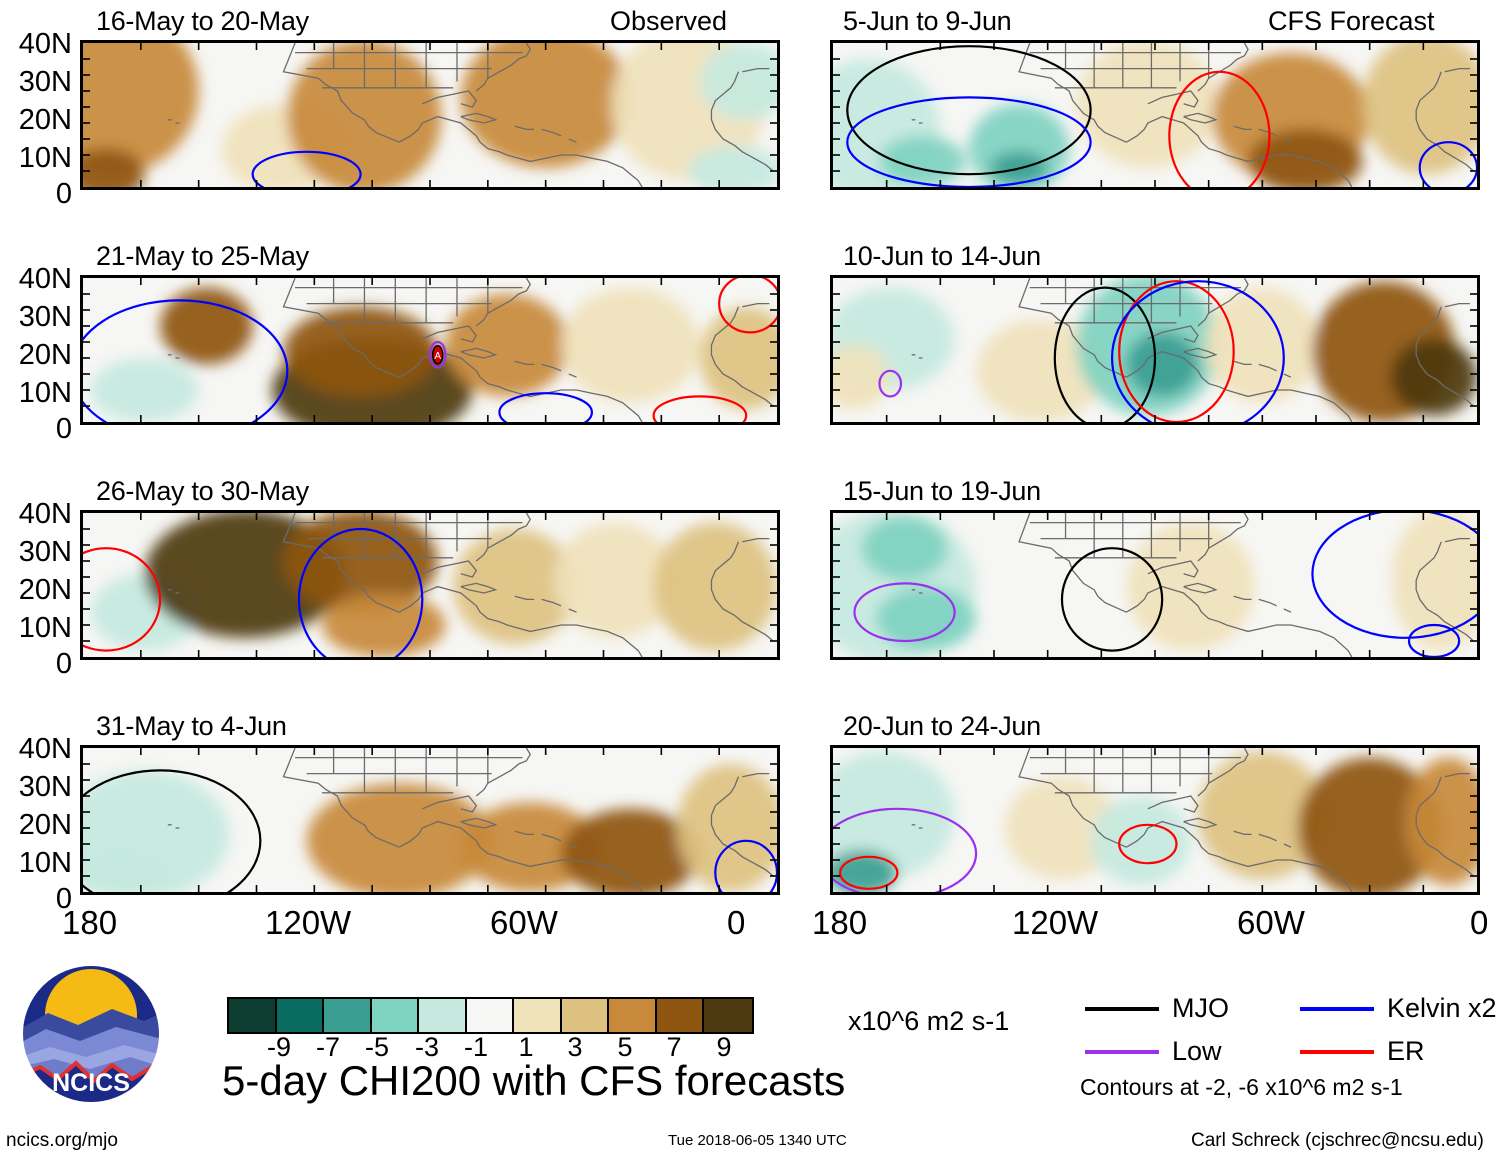  I want to click on anticyclone-marker: A, so click(437, 355).